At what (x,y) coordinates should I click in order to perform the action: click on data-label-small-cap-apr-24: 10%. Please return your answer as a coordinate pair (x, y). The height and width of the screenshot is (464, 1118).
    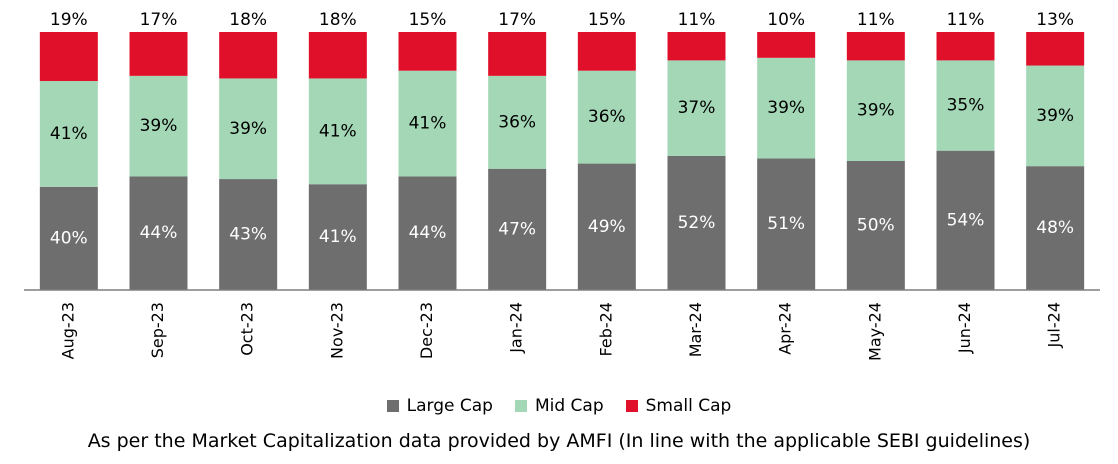
    Looking at the image, I should click on (786, 20).